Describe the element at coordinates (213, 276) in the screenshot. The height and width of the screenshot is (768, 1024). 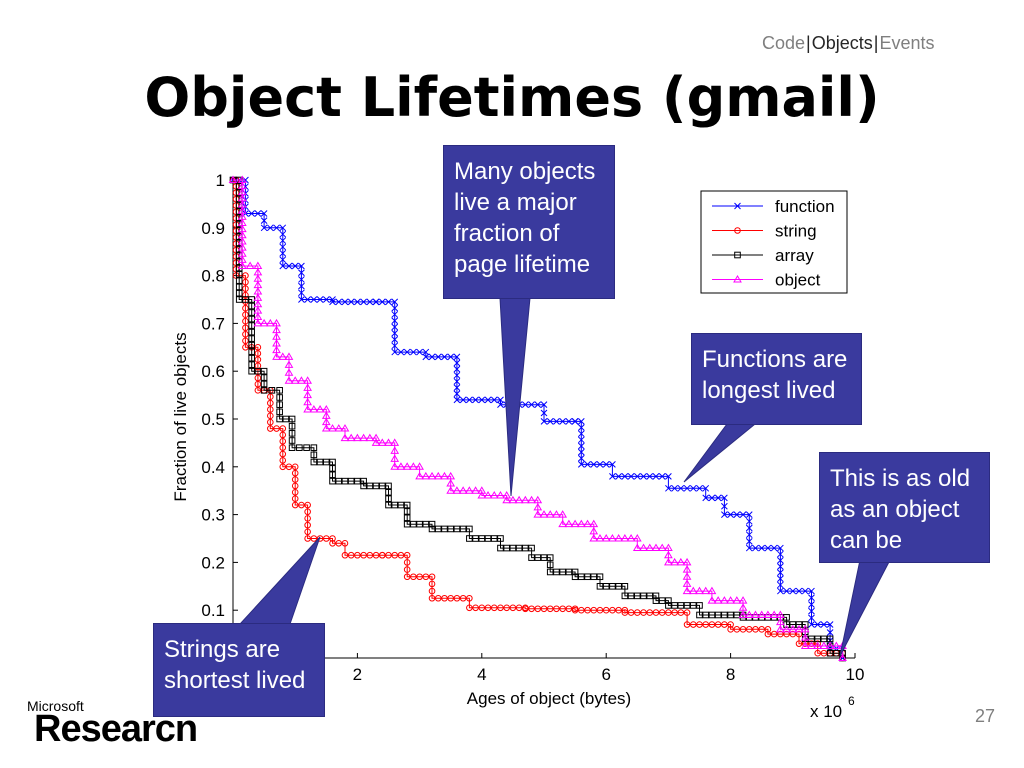
I see `y-tick-label: 0.8` at that location.